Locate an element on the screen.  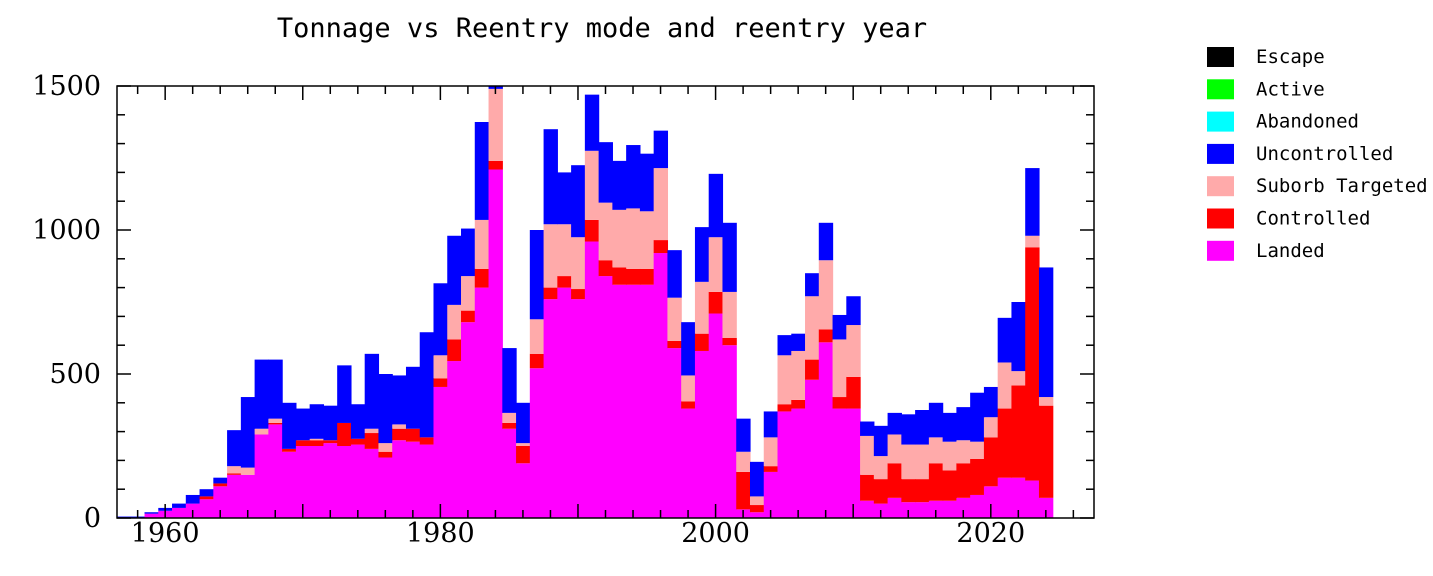
chart-title: Tonnage vs Reentry mode and reentry year is located at coordinates (602, 28).